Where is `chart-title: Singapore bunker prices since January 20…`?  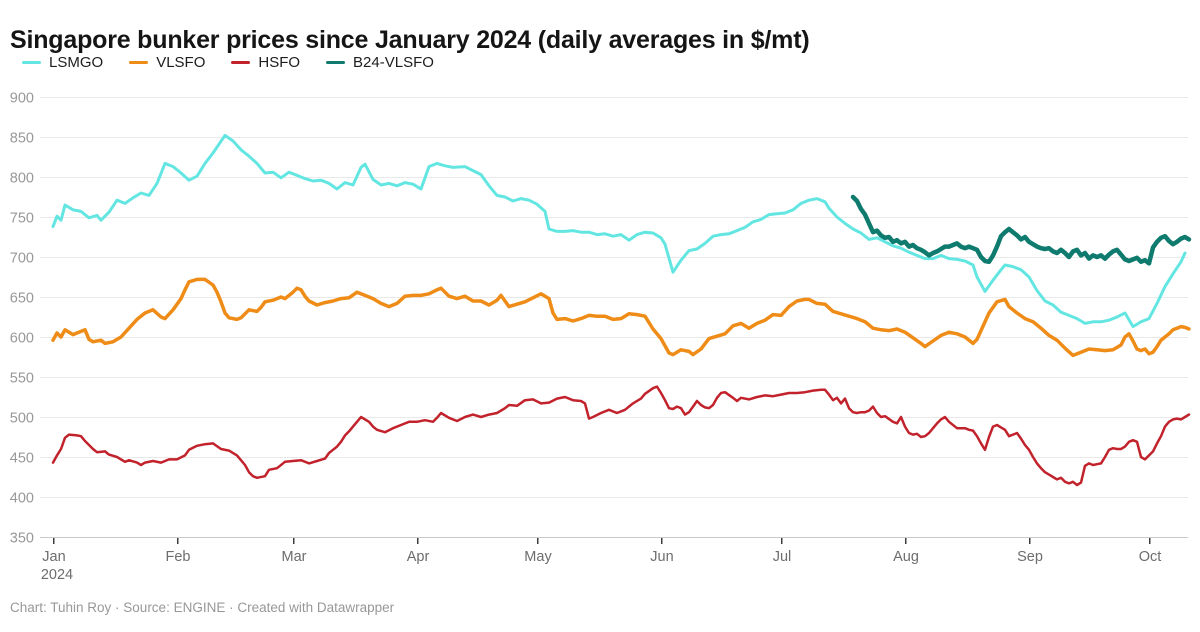 chart-title: Singapore bunker prices since January 20… is located at coordinates (410, 39).